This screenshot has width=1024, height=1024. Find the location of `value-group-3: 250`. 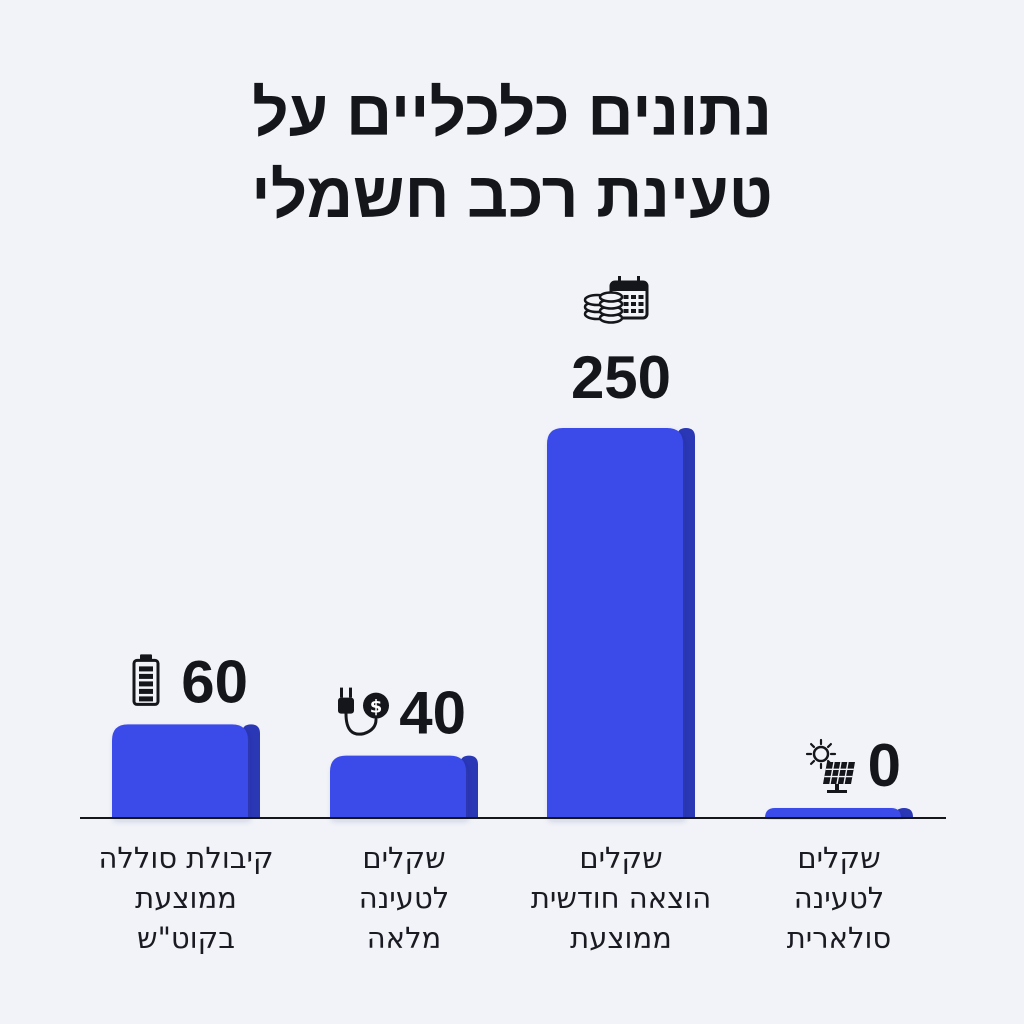

value-group-3: 250 is located at coordinates (621, 377).